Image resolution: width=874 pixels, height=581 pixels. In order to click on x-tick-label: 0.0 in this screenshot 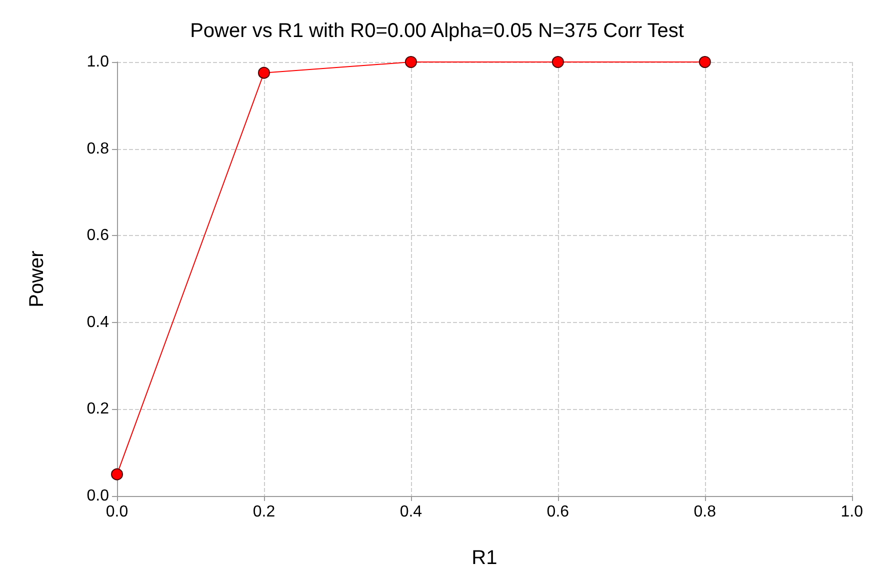, I will do `click(117, 512)`.